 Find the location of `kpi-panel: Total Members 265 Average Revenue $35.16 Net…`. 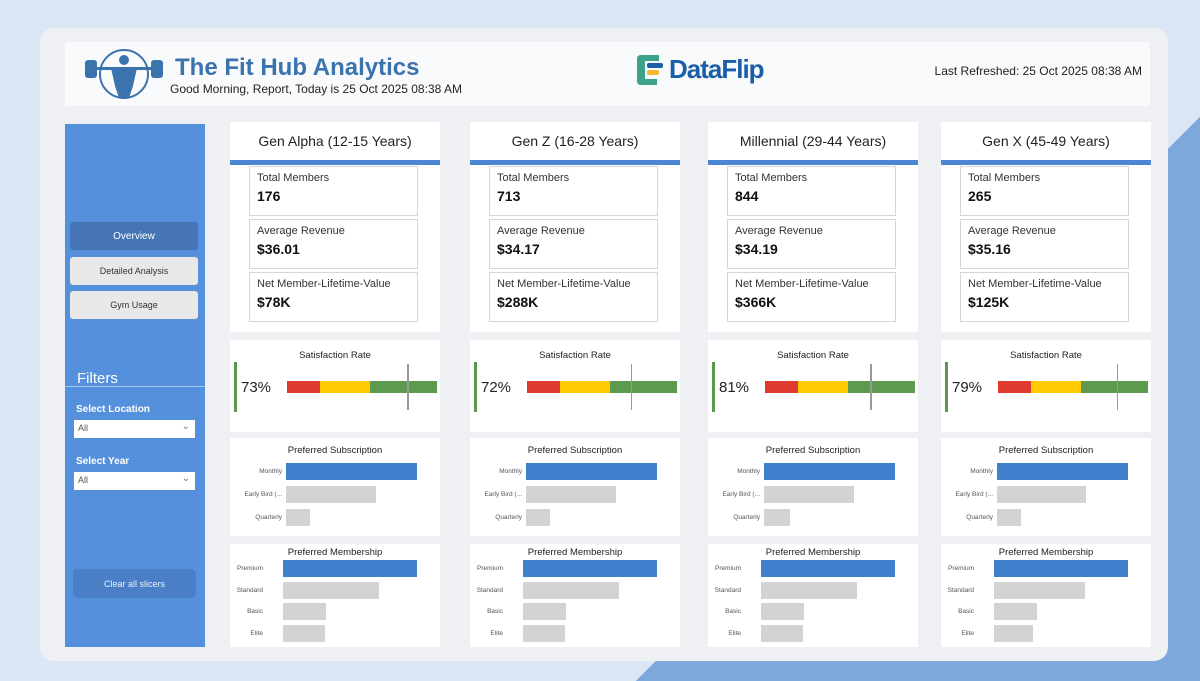

kpi-panel: Total Members 265 Average Revenue $35.16 Net… is located at coordinates (1046, 248).